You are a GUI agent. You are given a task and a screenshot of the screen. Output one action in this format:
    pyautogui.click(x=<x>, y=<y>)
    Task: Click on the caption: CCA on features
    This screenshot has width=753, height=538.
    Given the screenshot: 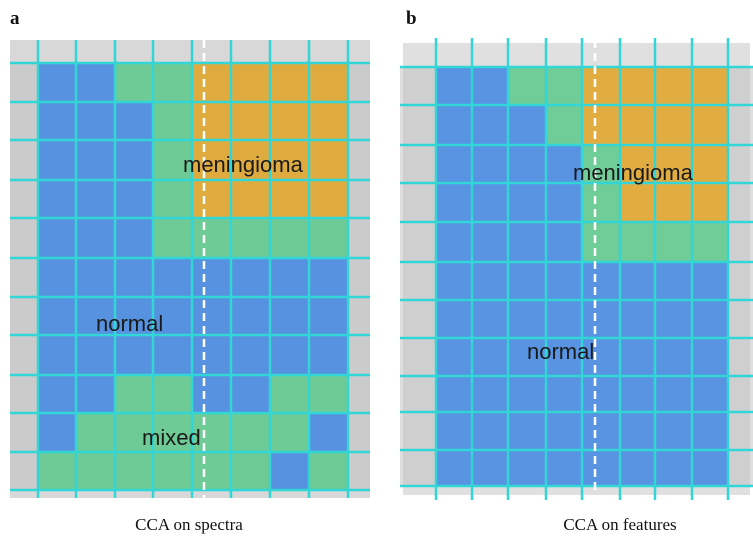 What is the action you would take?
    pyautogui.click(x=619, y=524)
    